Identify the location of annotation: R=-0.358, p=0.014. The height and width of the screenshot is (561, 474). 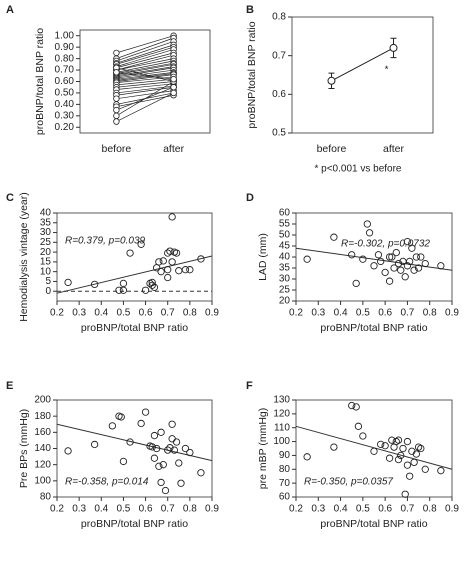
(107, 482).